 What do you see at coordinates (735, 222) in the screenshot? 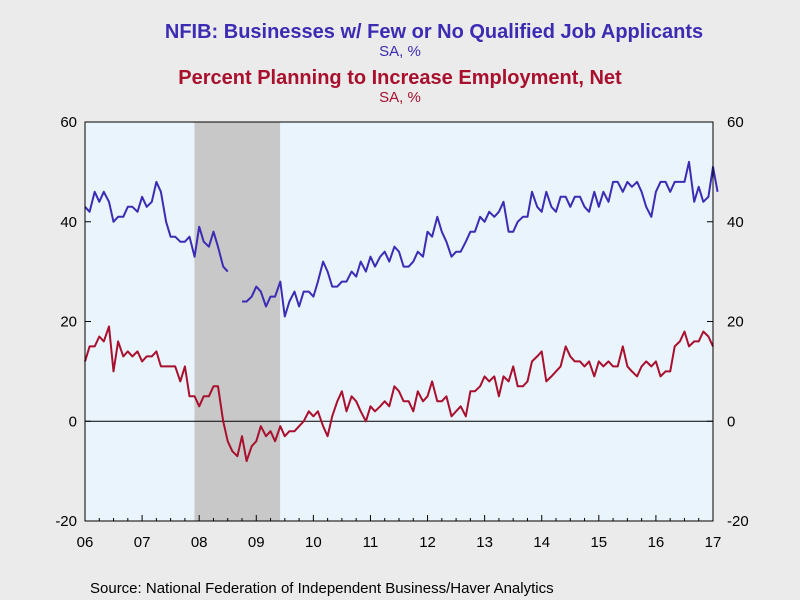
I see `y-tick-label-right: 40` at bounding box center [735, 222].